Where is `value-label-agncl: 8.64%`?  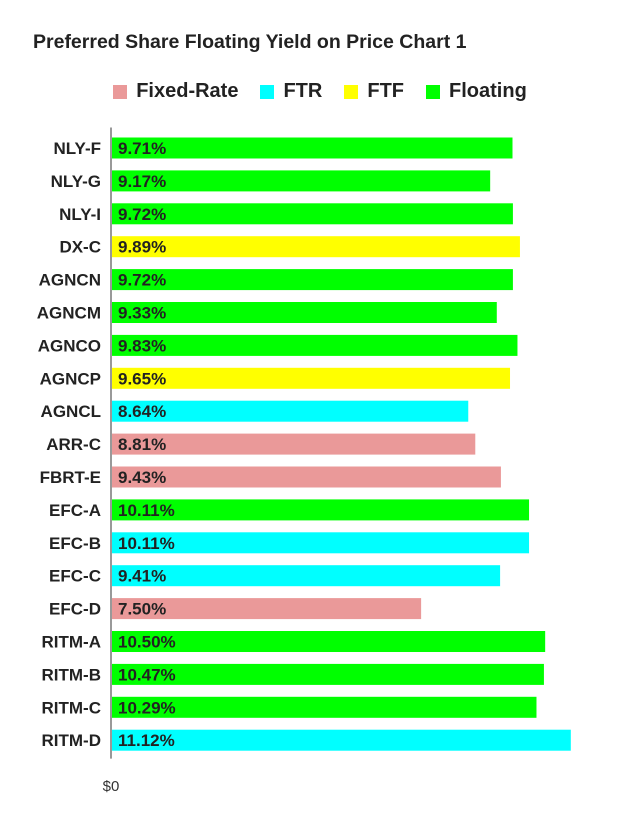 value-label-agncl: 8.64% is located at coordinates (142, 411).